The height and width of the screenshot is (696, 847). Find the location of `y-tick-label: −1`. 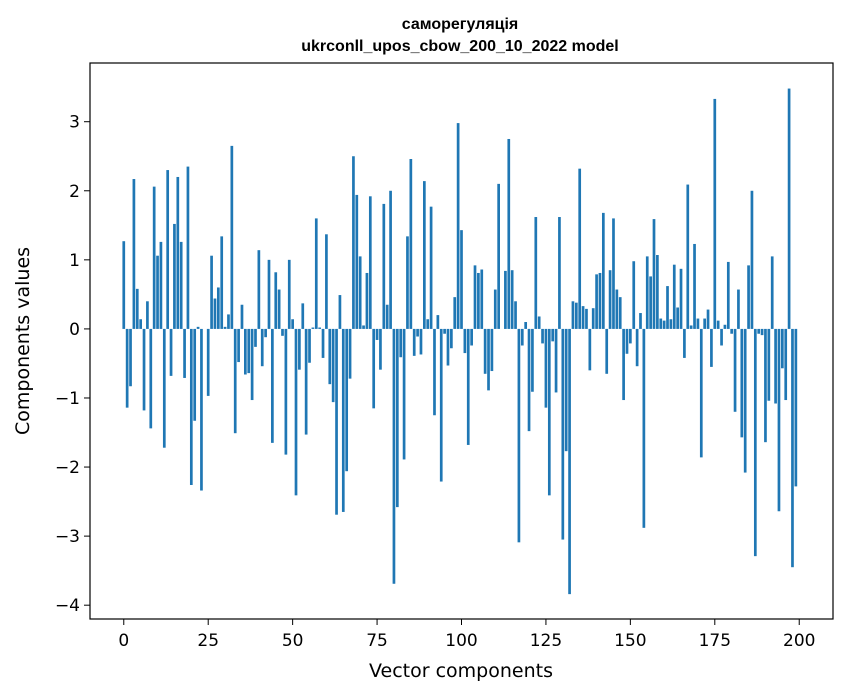

y-tick-label: −1 is located at coordinates (67, 399).